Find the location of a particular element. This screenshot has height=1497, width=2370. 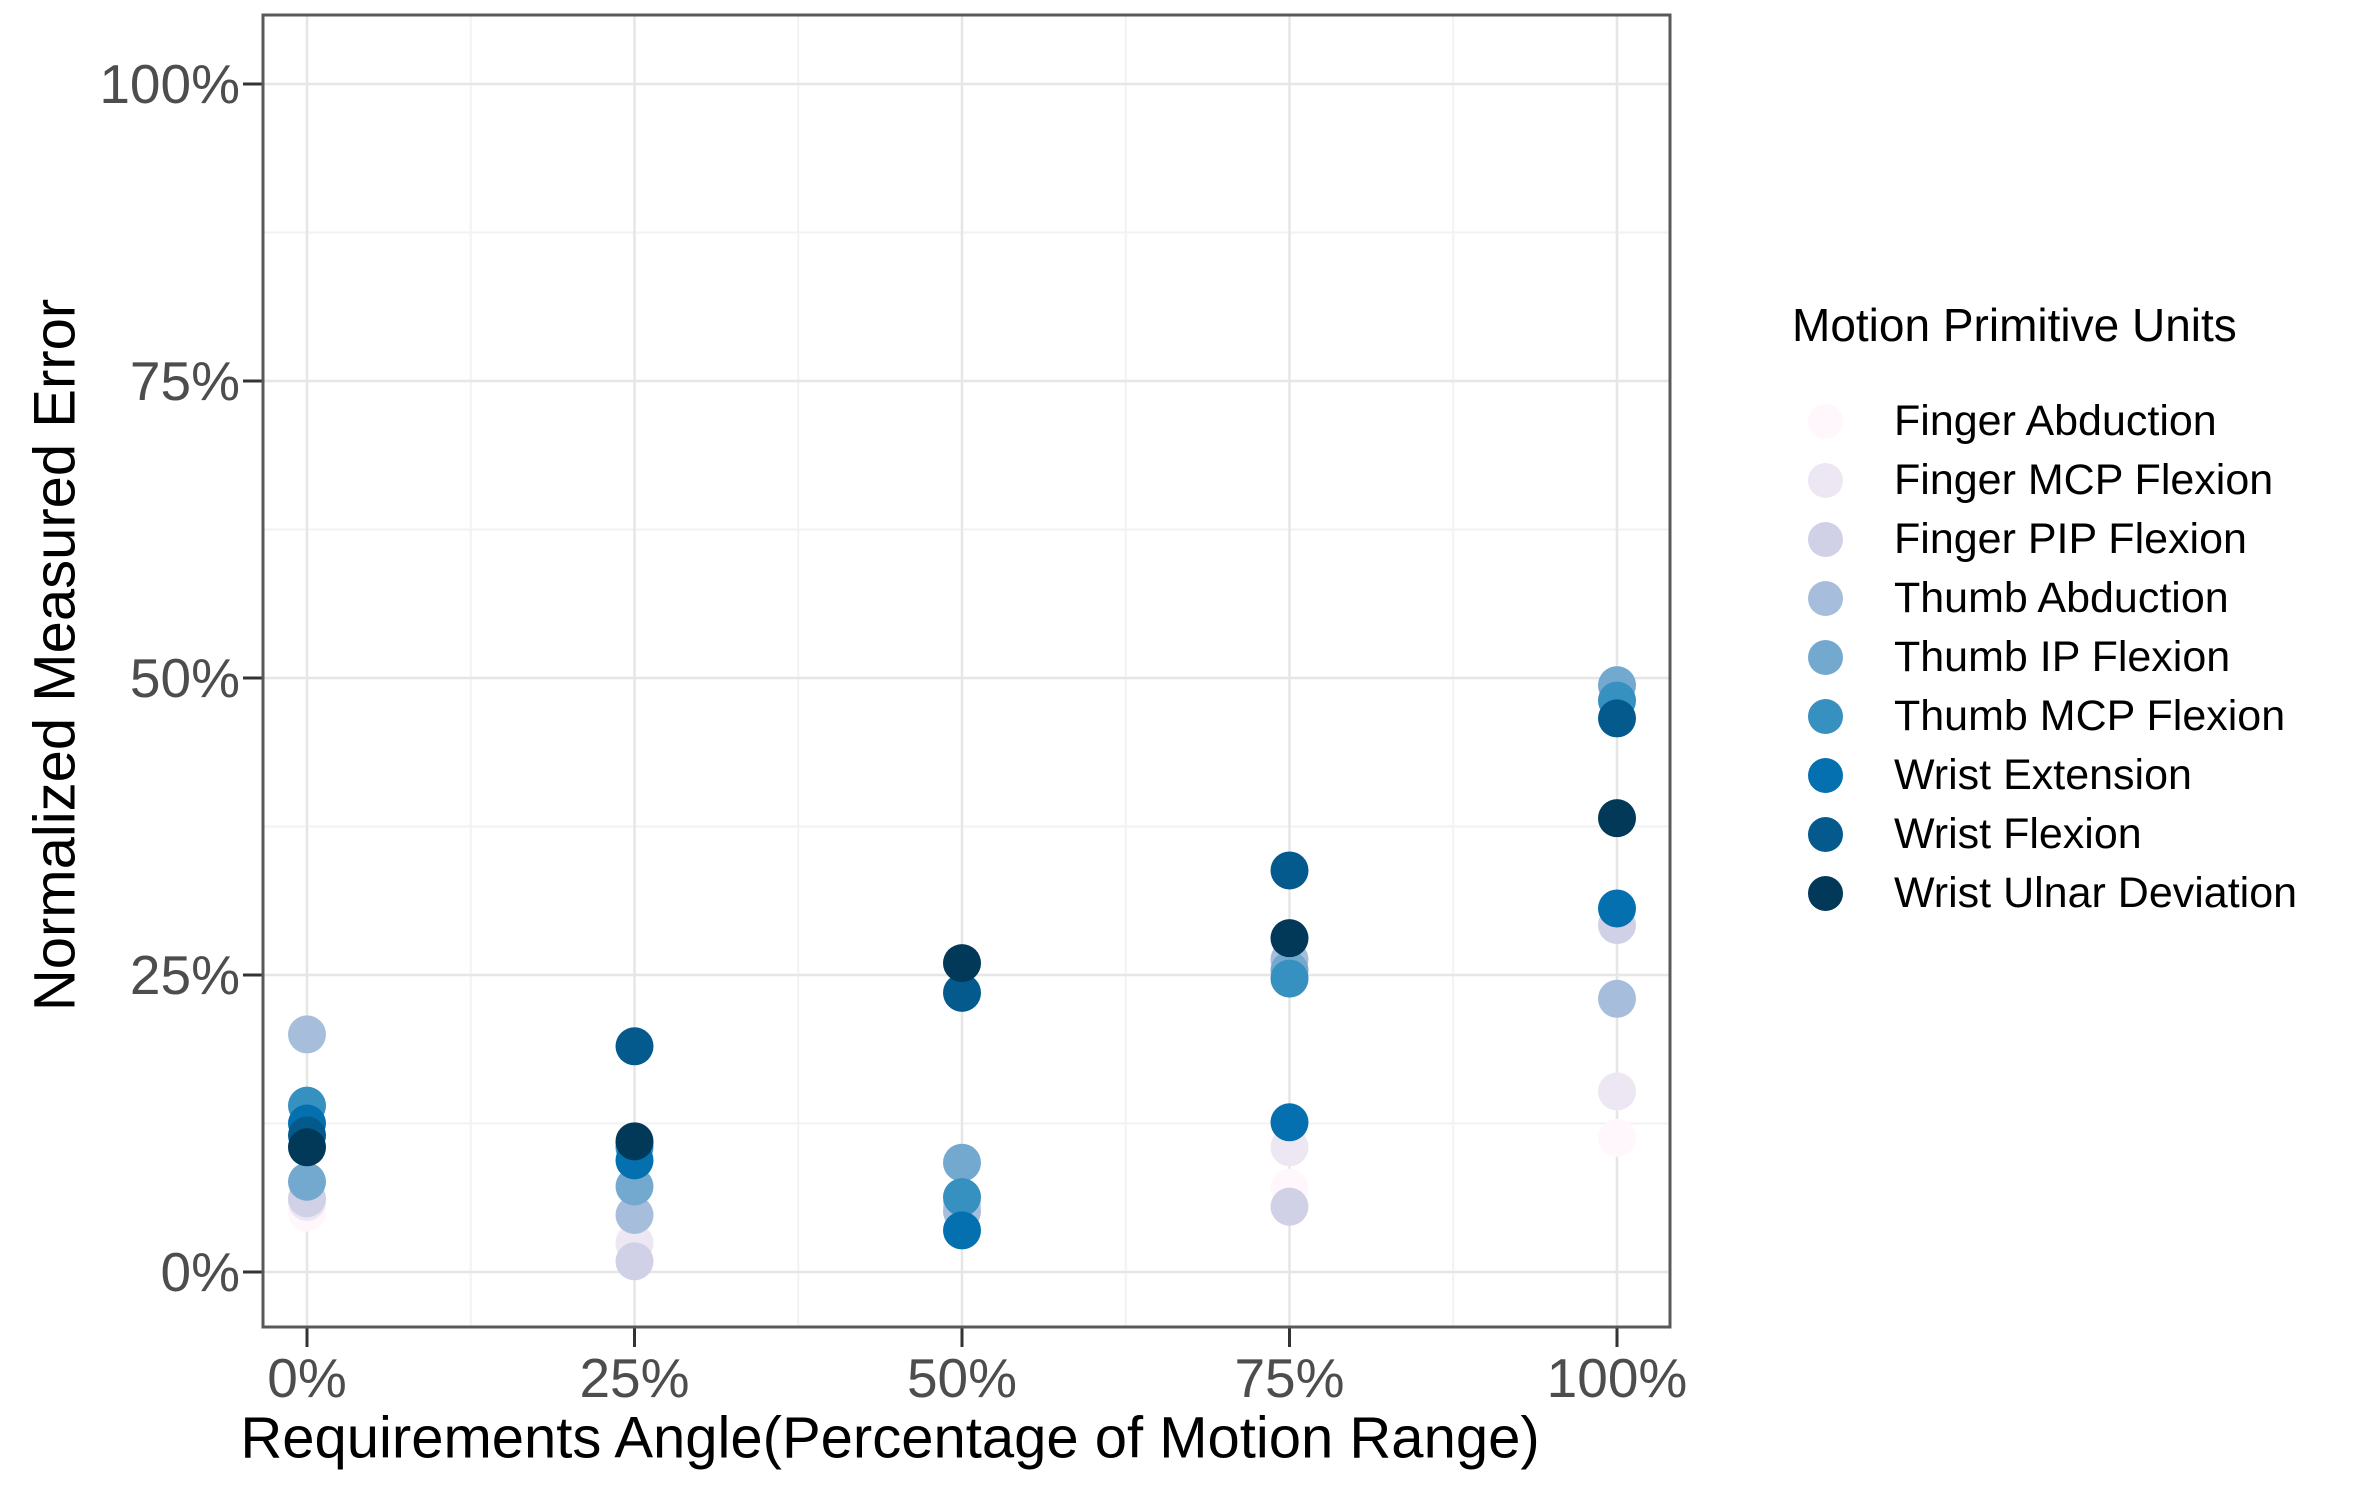

x-tick-label: 0% is located at coordinates (307, 1378).